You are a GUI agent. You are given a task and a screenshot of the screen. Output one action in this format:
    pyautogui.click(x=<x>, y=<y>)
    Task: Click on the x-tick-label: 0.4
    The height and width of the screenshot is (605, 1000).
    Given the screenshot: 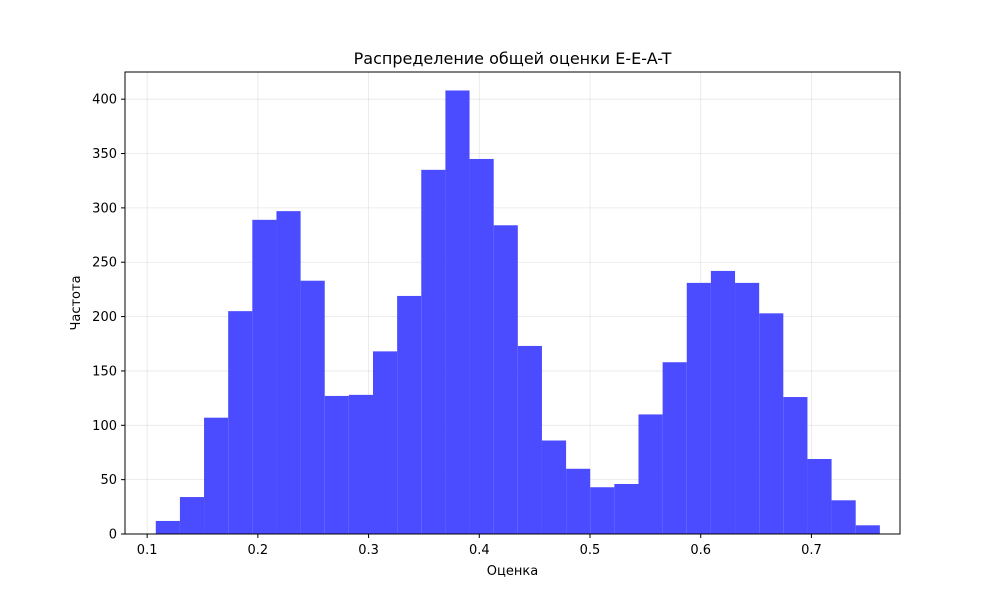 What is the action you would take?
    pyautogui.click(x=479, y=550)
    